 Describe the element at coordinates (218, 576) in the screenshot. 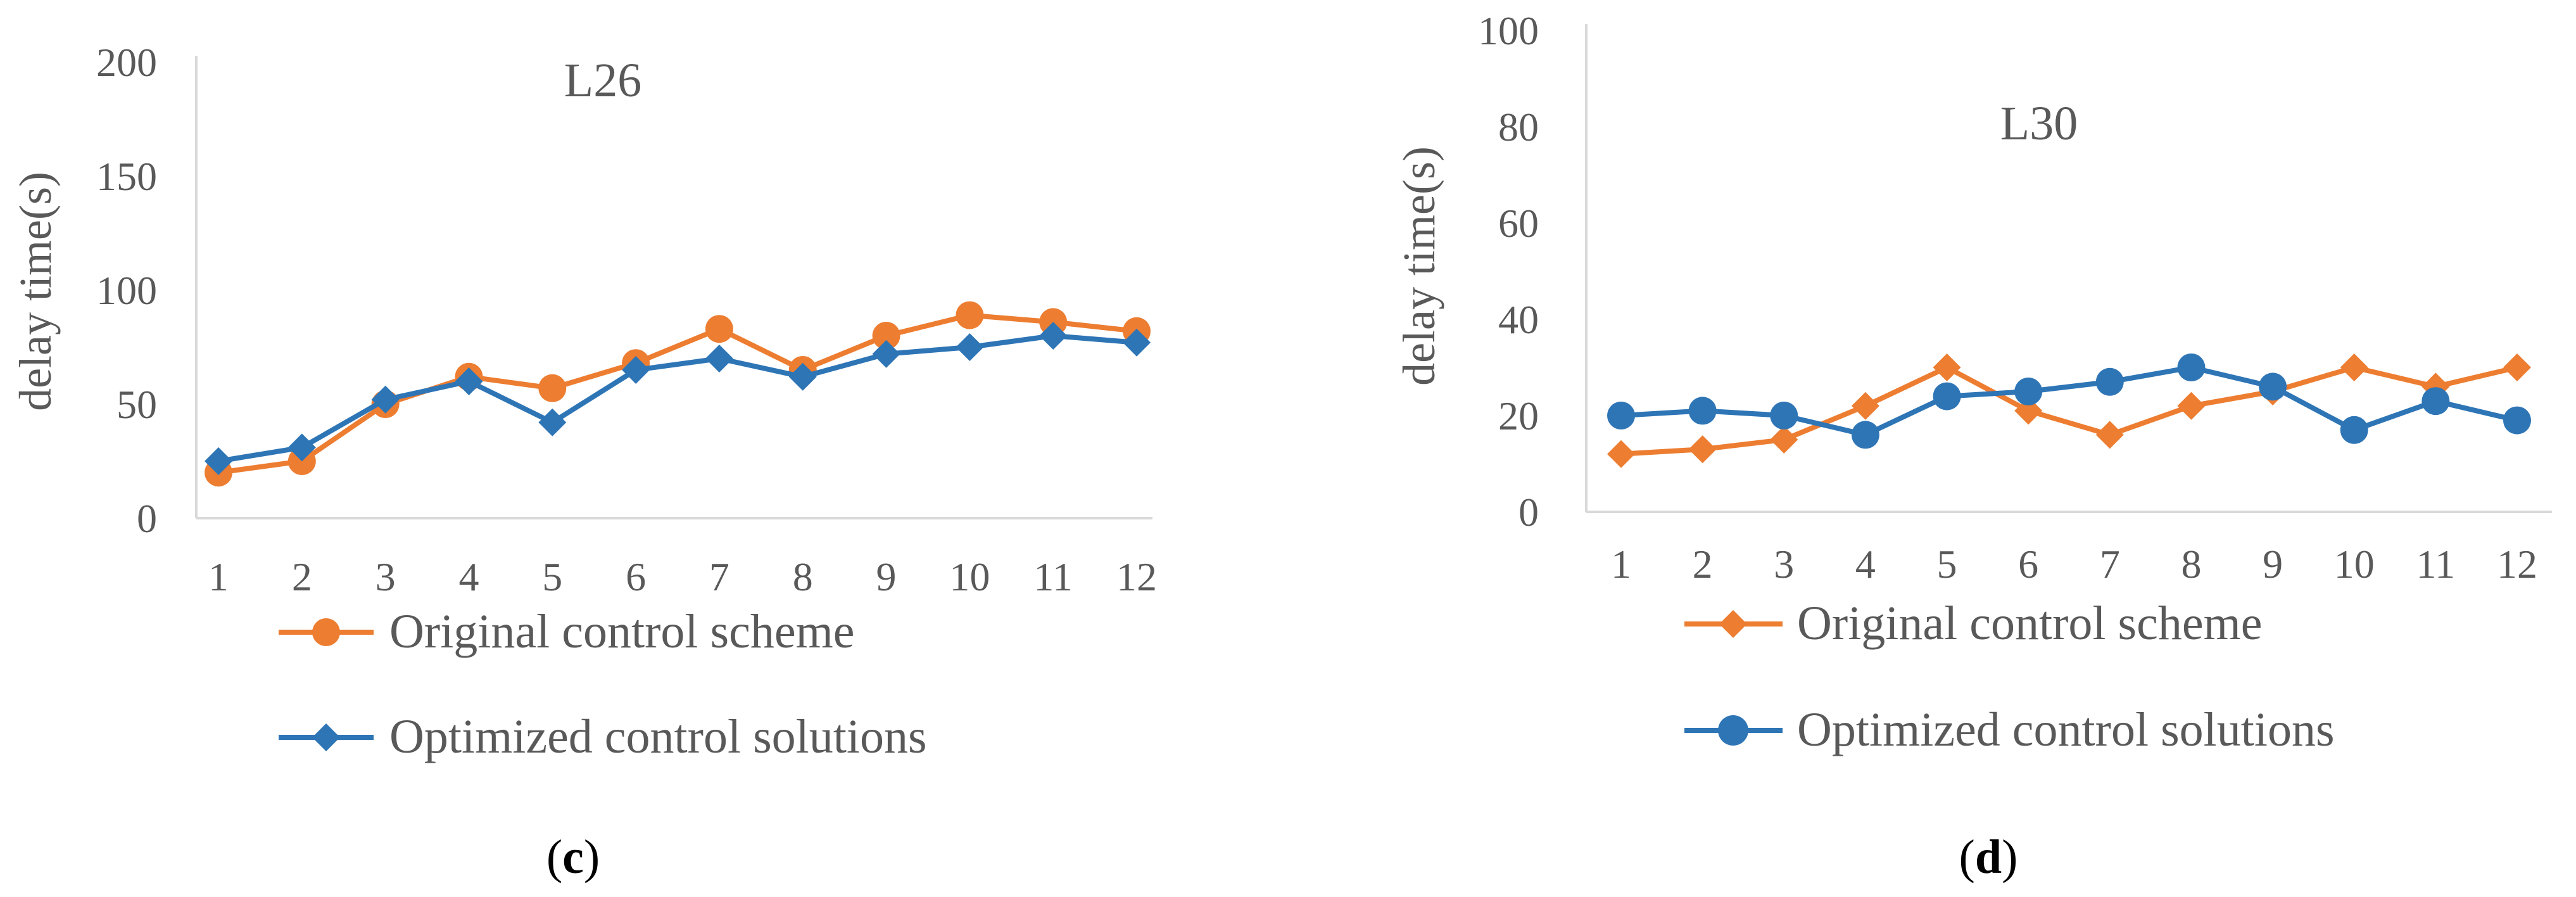

I see `chart-c-x-tick-label: 1` at that location.